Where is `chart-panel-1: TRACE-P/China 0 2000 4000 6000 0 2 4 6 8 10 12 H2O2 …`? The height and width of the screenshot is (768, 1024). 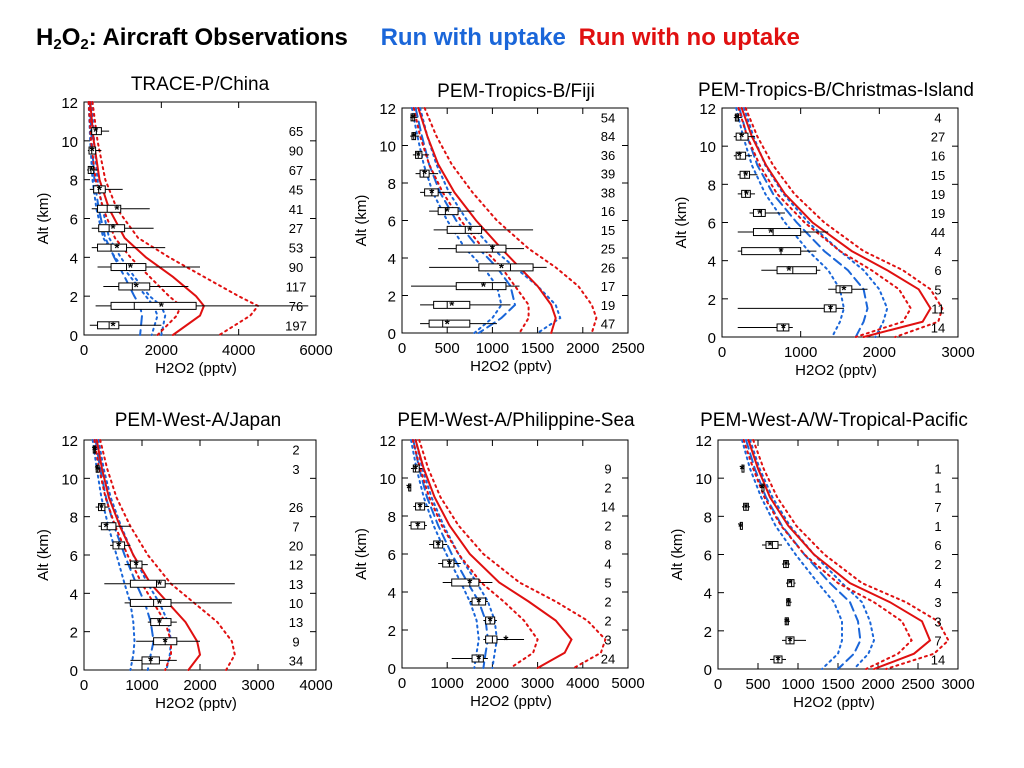 chart-panel-1: TRACE-P/China 0 2000 4000 6000 0 2 4 6 8 10 12 H2O2 … is located at coordinates (184, 225).